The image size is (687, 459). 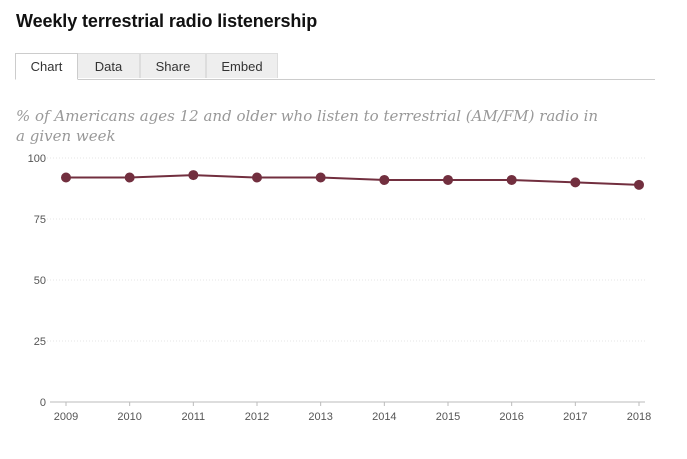 I want to click on y-tick-label-50: 50, so click(x=40, y=281).